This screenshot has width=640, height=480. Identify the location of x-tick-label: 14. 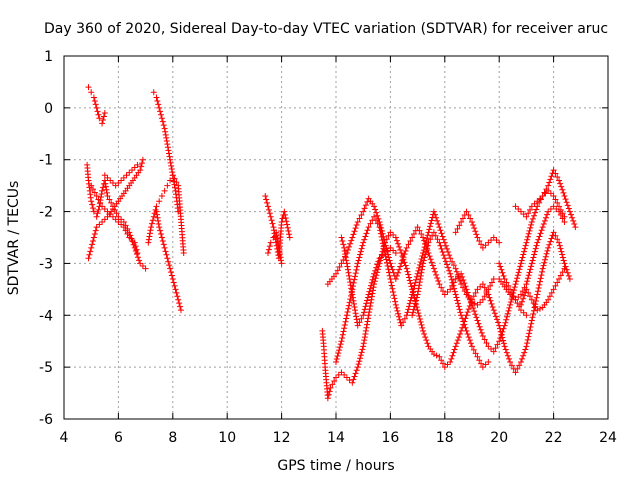
(336, 438).